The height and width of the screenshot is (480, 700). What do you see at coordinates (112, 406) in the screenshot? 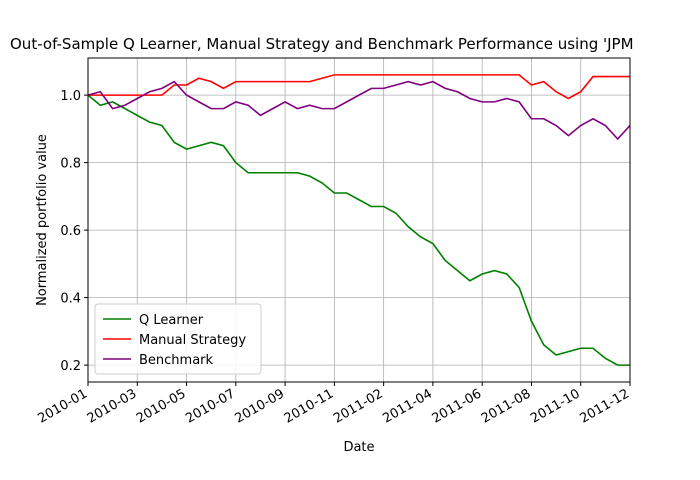
I see `x-tick-label: 2010-03` at bounding box center [112, 406].